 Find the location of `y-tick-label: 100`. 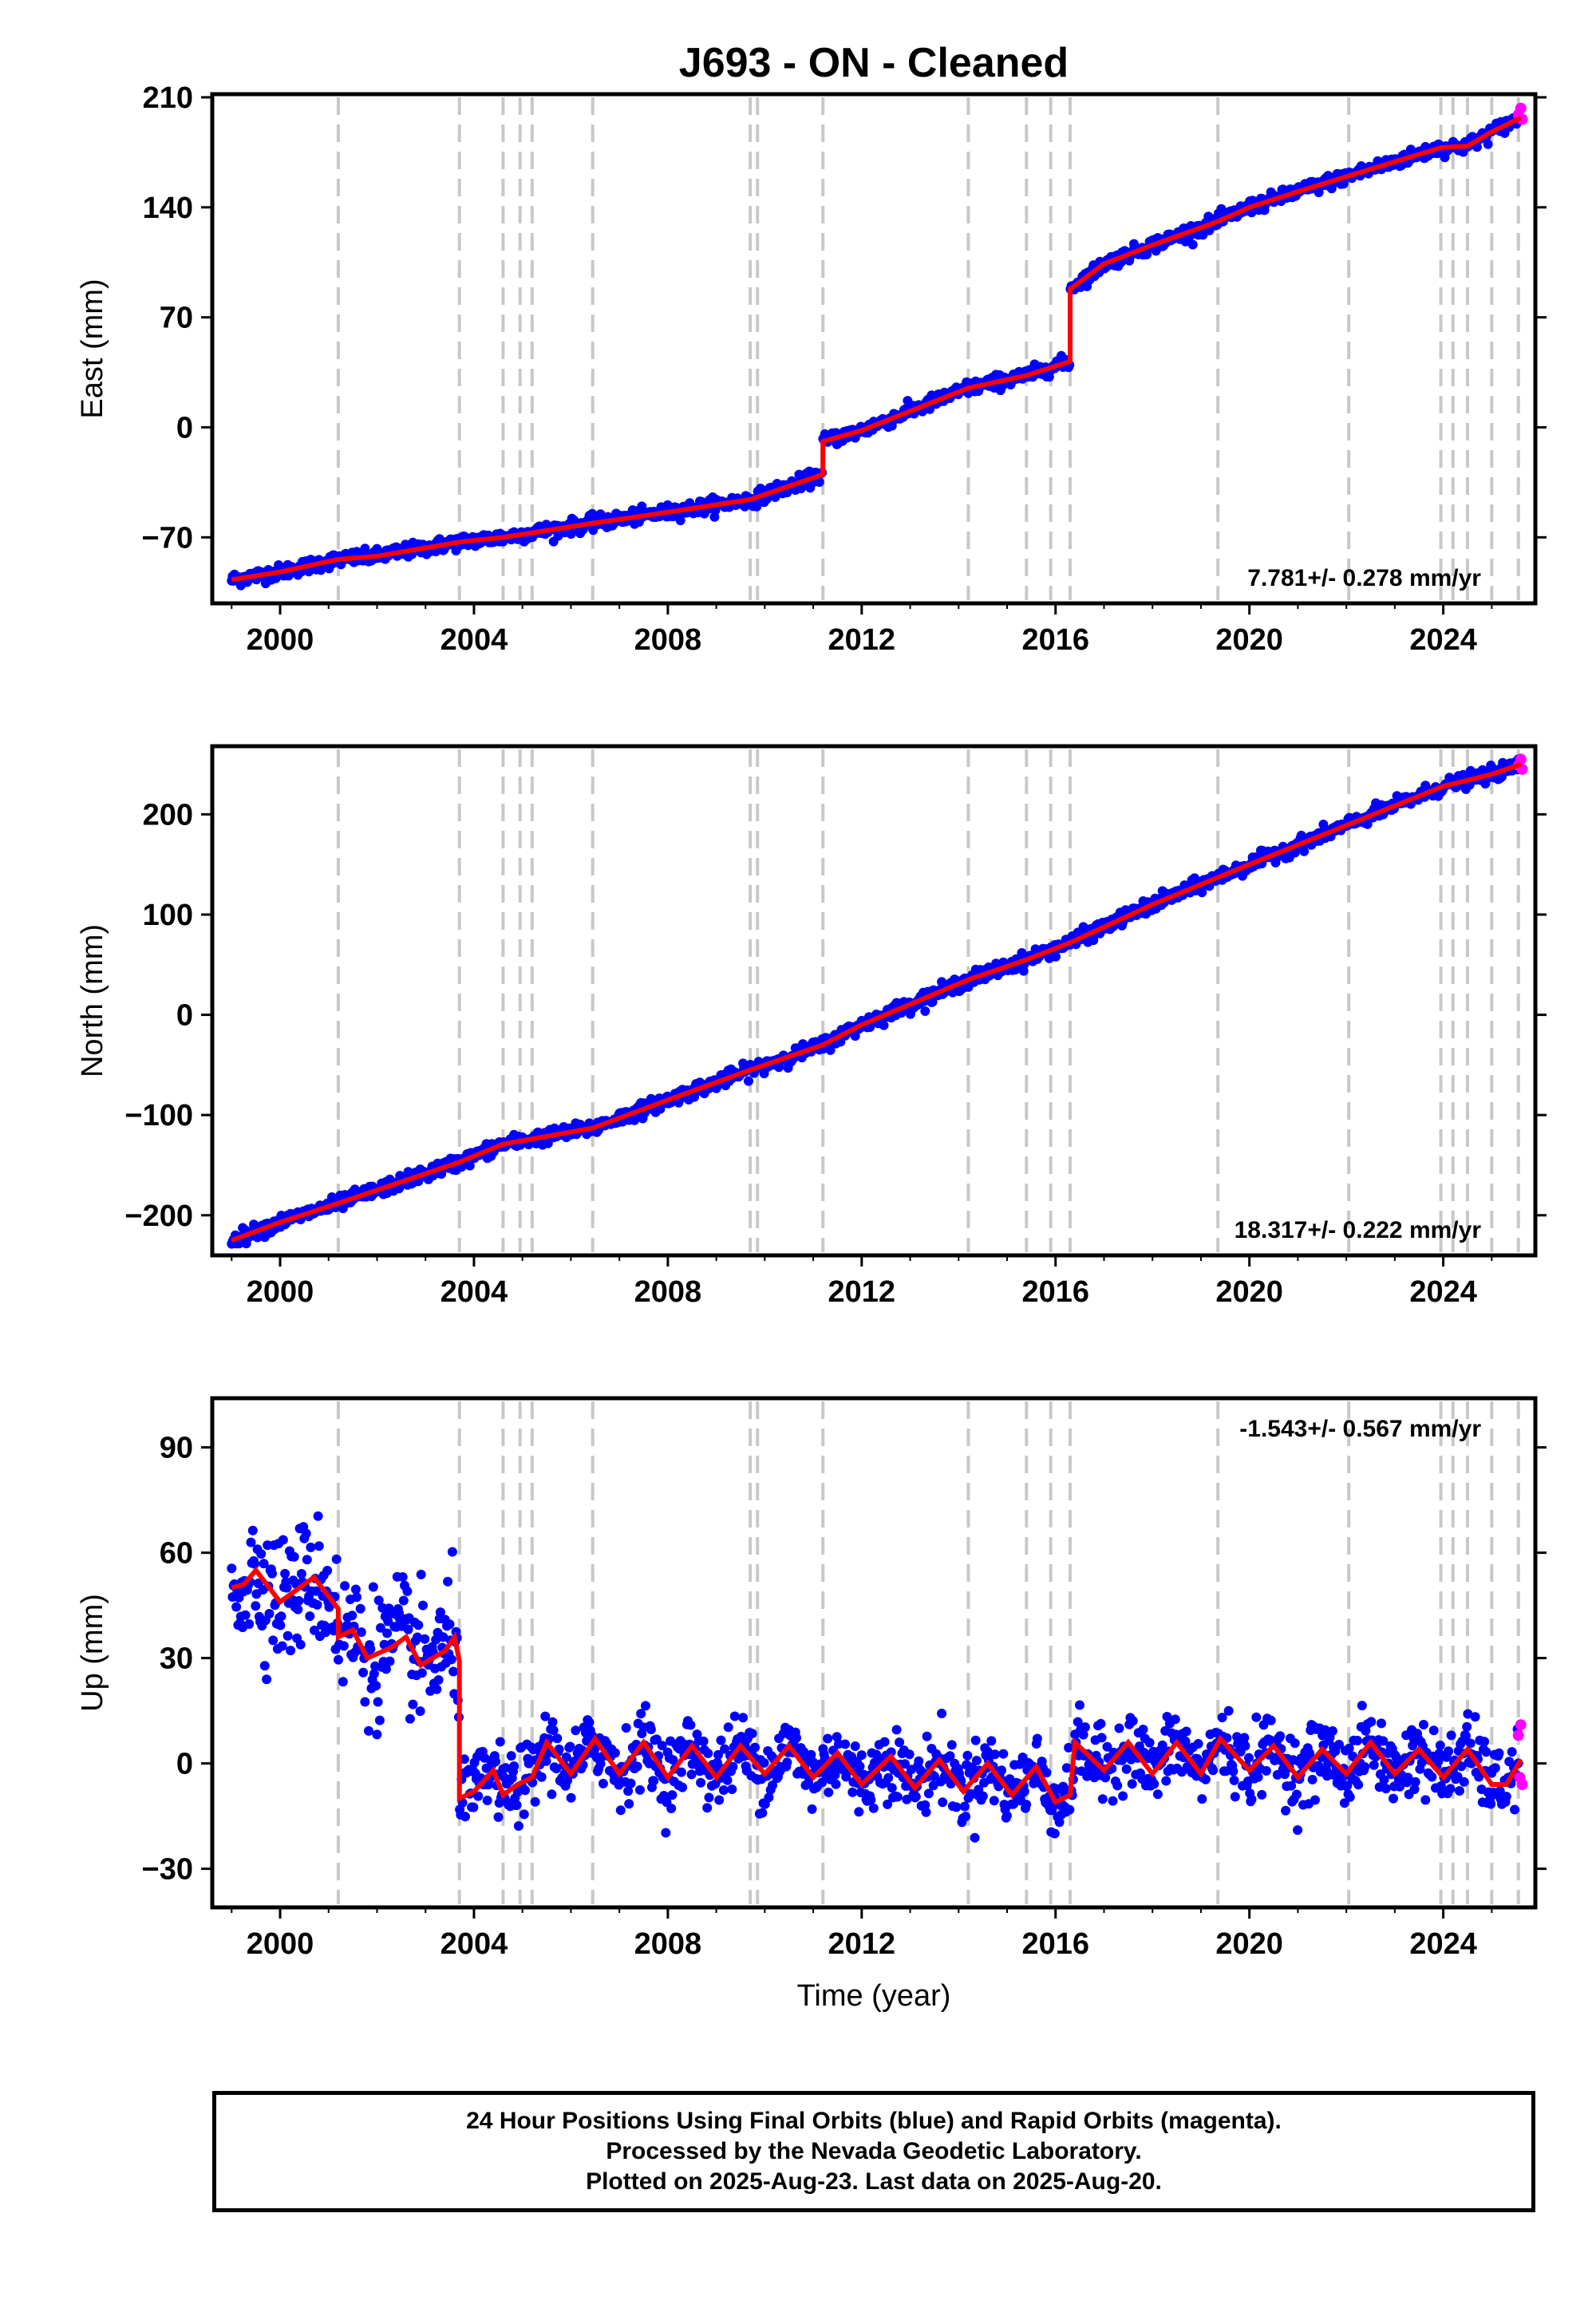

y-tick-label: 100 is located at coordinates (168, 915).